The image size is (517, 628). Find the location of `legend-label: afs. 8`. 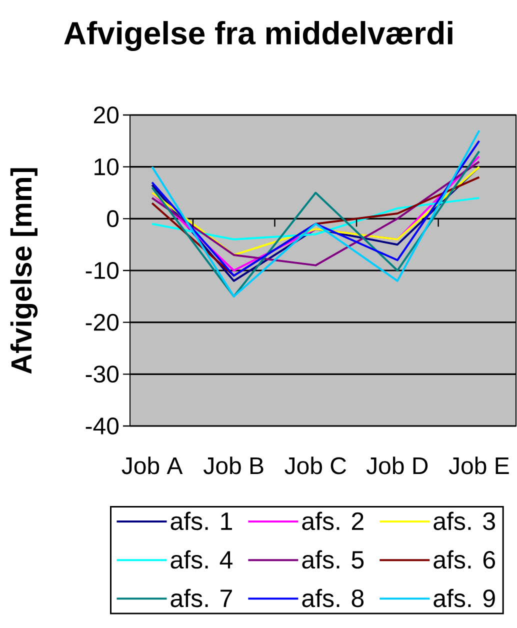

legend-label: afs. 8 is located at coordinates (333, 598).